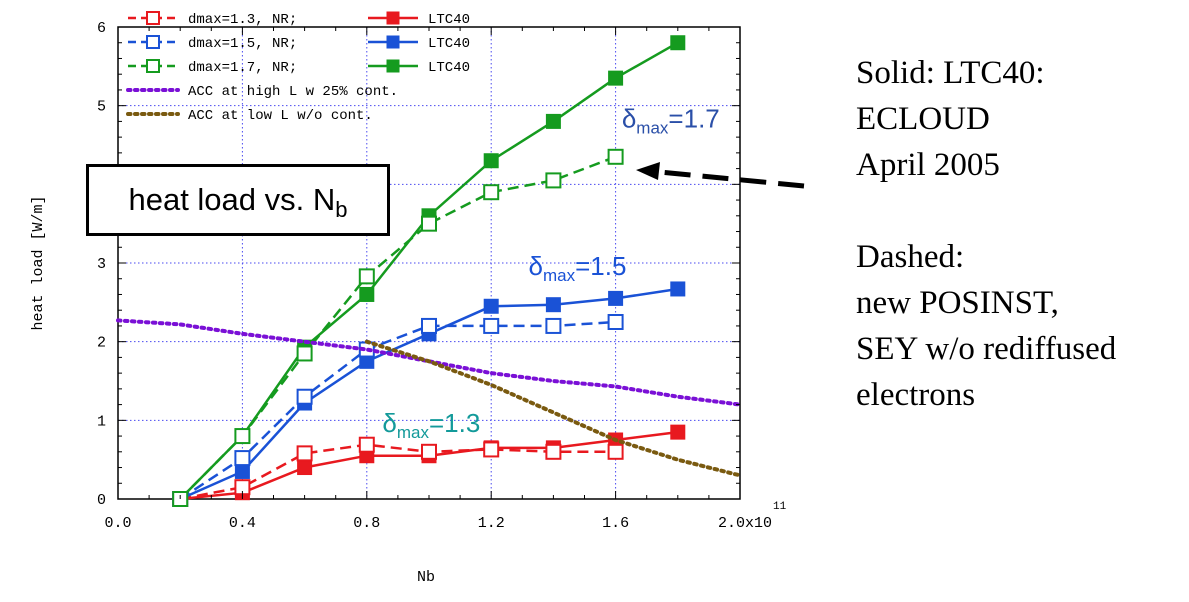  Describe the element at coordinates (101, 421) in the screenshot. I see `y-tick-label: 1` at that location.